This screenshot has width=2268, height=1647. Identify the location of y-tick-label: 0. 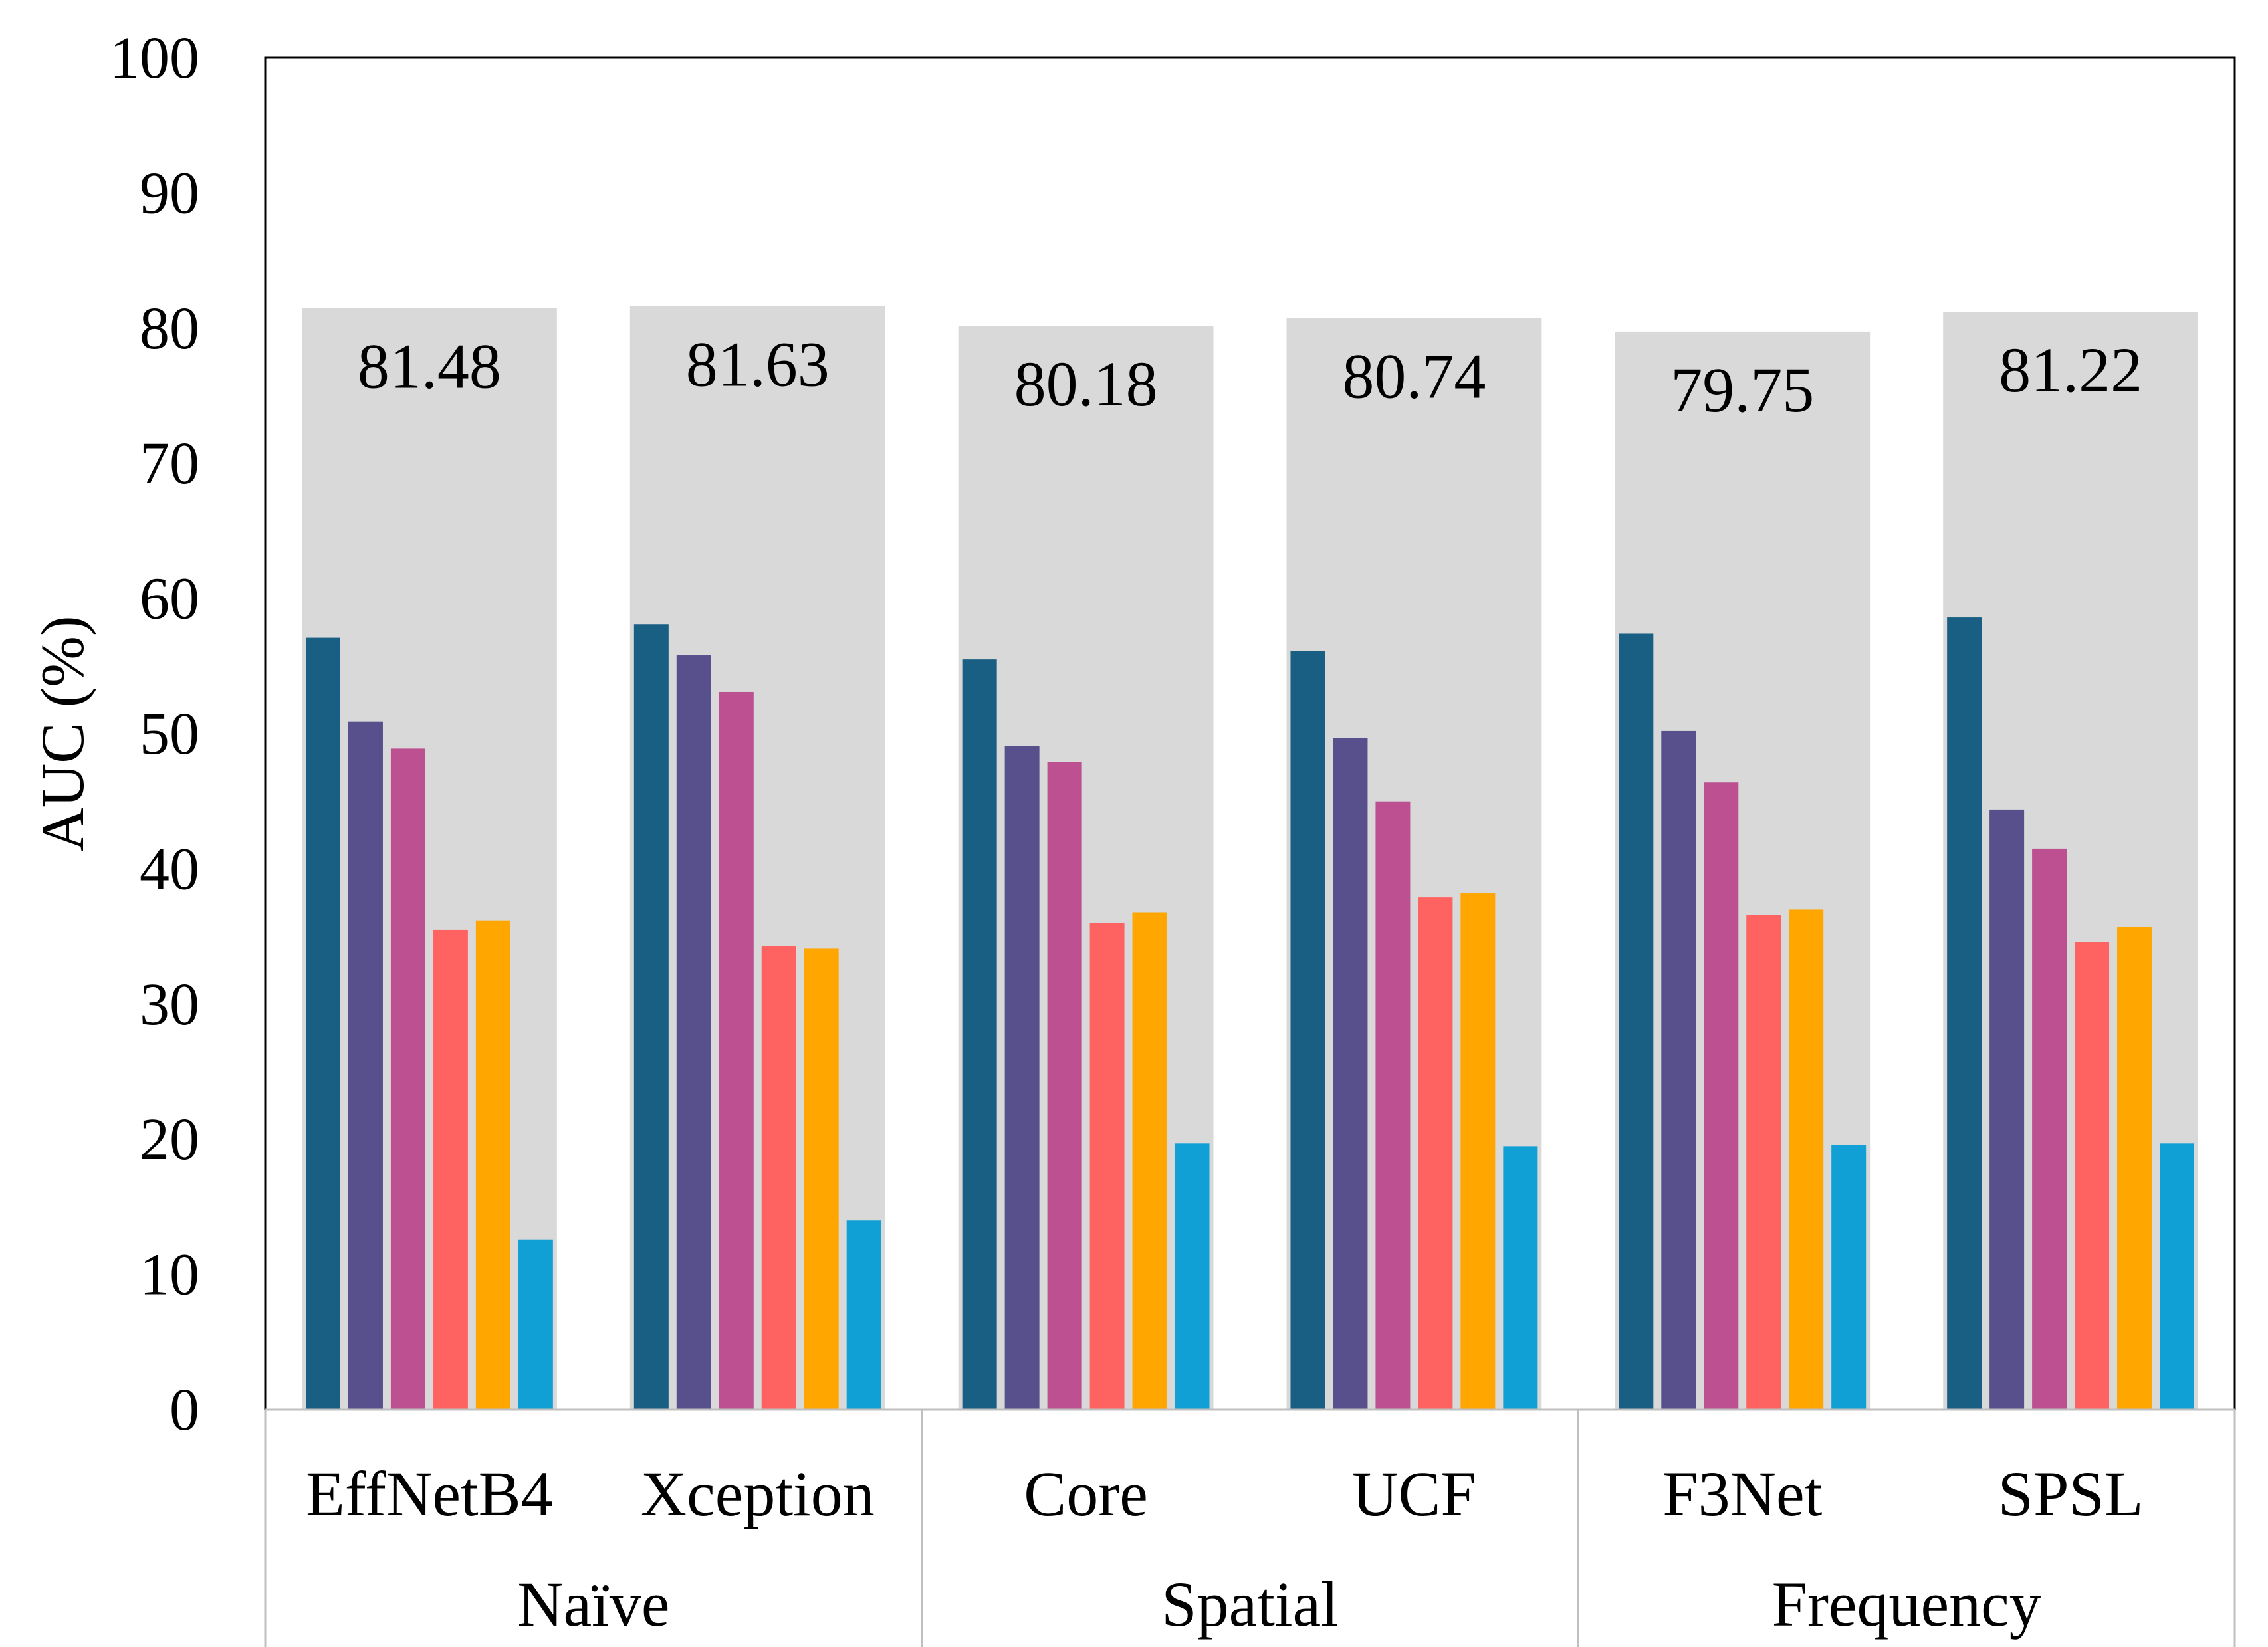
(185, 1410).